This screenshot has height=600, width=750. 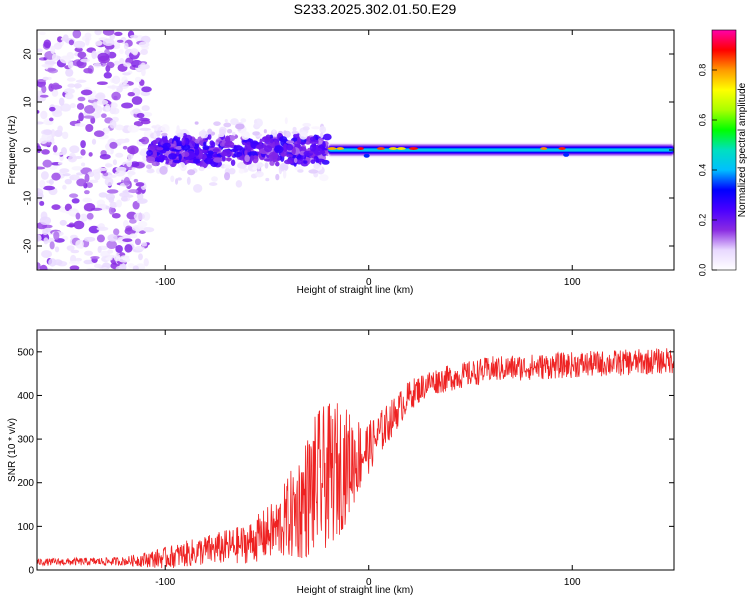 I want to click on y-tick-label: 500, so click(x=25, y=352).